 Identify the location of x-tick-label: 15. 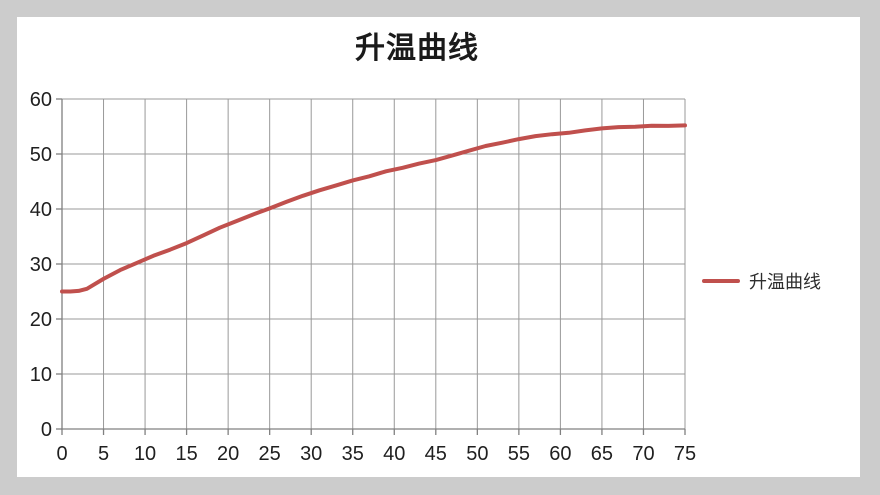
(186, 454).